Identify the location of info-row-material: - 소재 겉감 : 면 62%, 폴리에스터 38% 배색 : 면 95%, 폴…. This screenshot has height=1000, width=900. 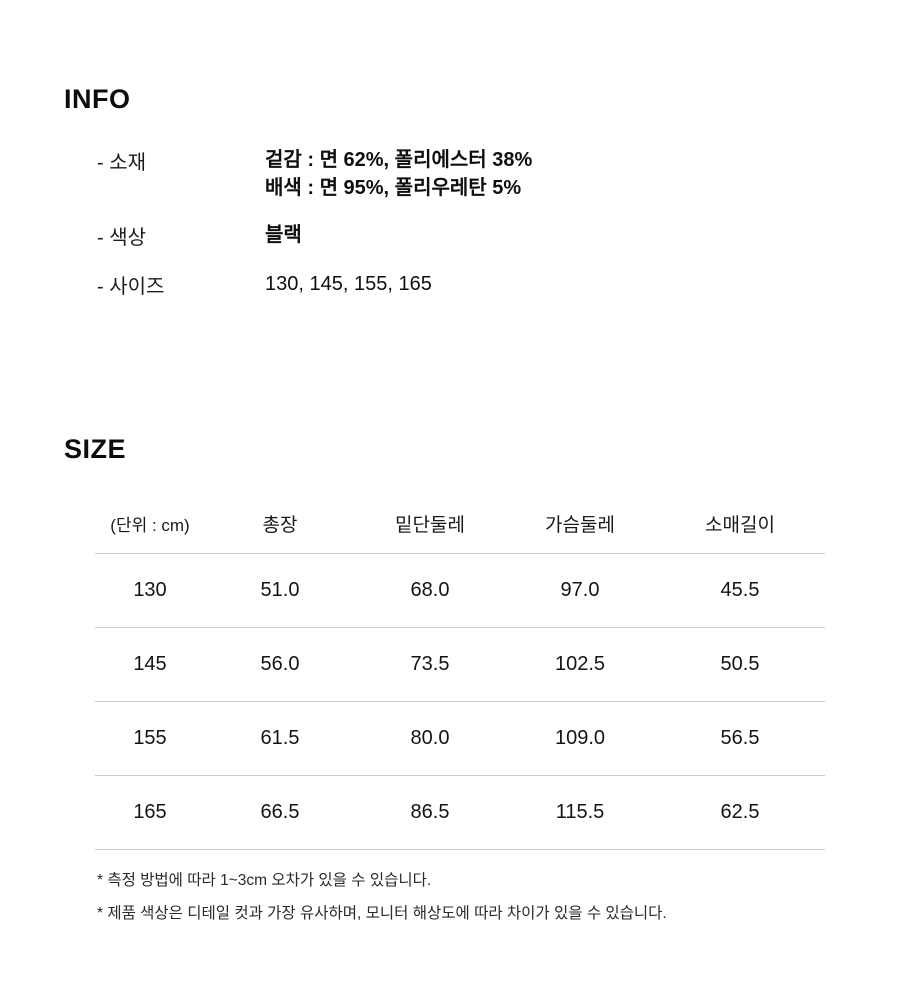
(447, 176).